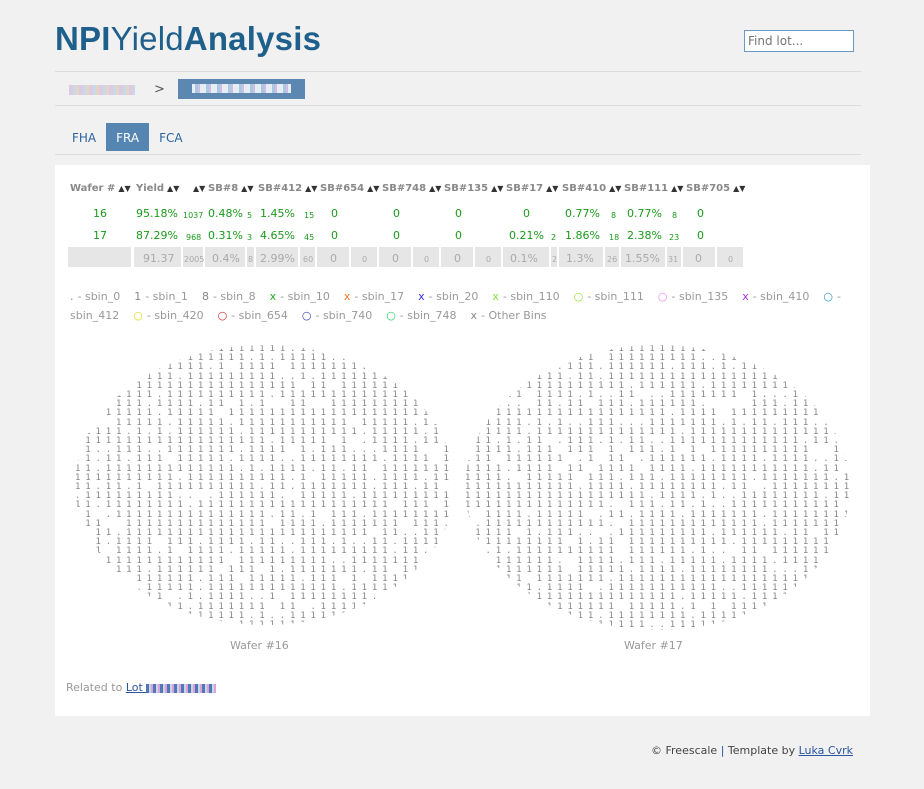 The width and height of the screenshot is (924, 789). What do you see at coordinates (241, 89) in the screenshot?
I see `breadcrumb-current` at bounding box center [241, 89].